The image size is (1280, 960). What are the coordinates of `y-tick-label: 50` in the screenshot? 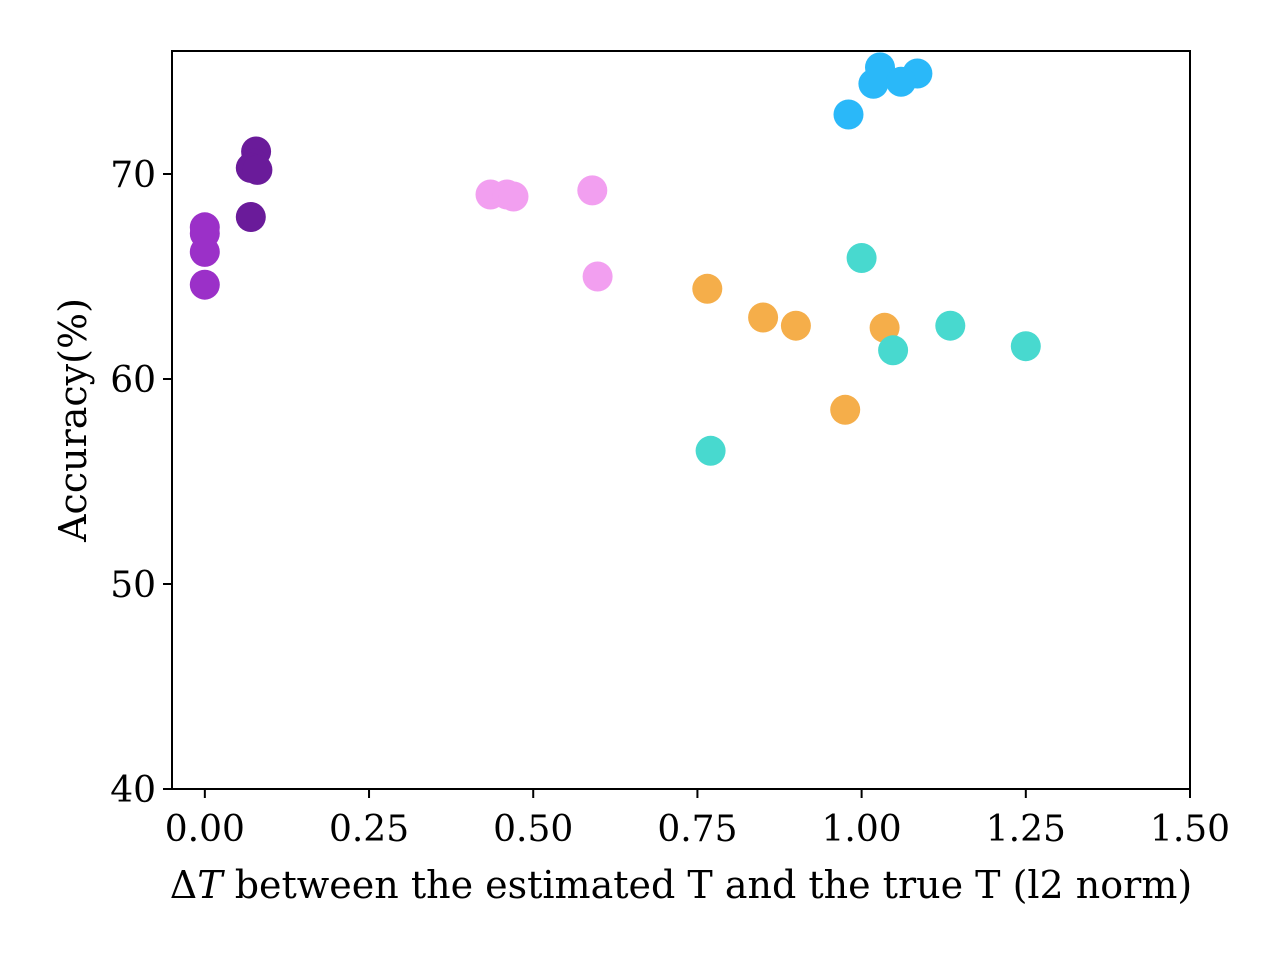 It's located at (133, 585).